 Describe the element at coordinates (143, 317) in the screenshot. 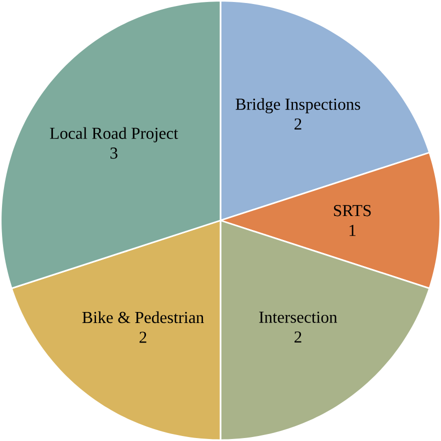

I see `slice-label: Bike & Pedestrian` at that location.